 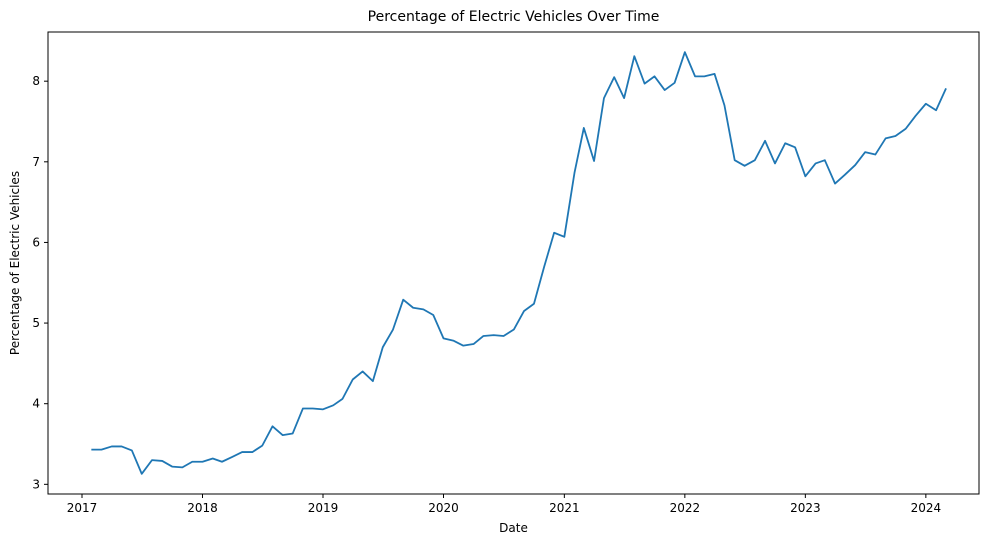 I want to click on x-tick-label: 2024, so click(x=926, y=508).